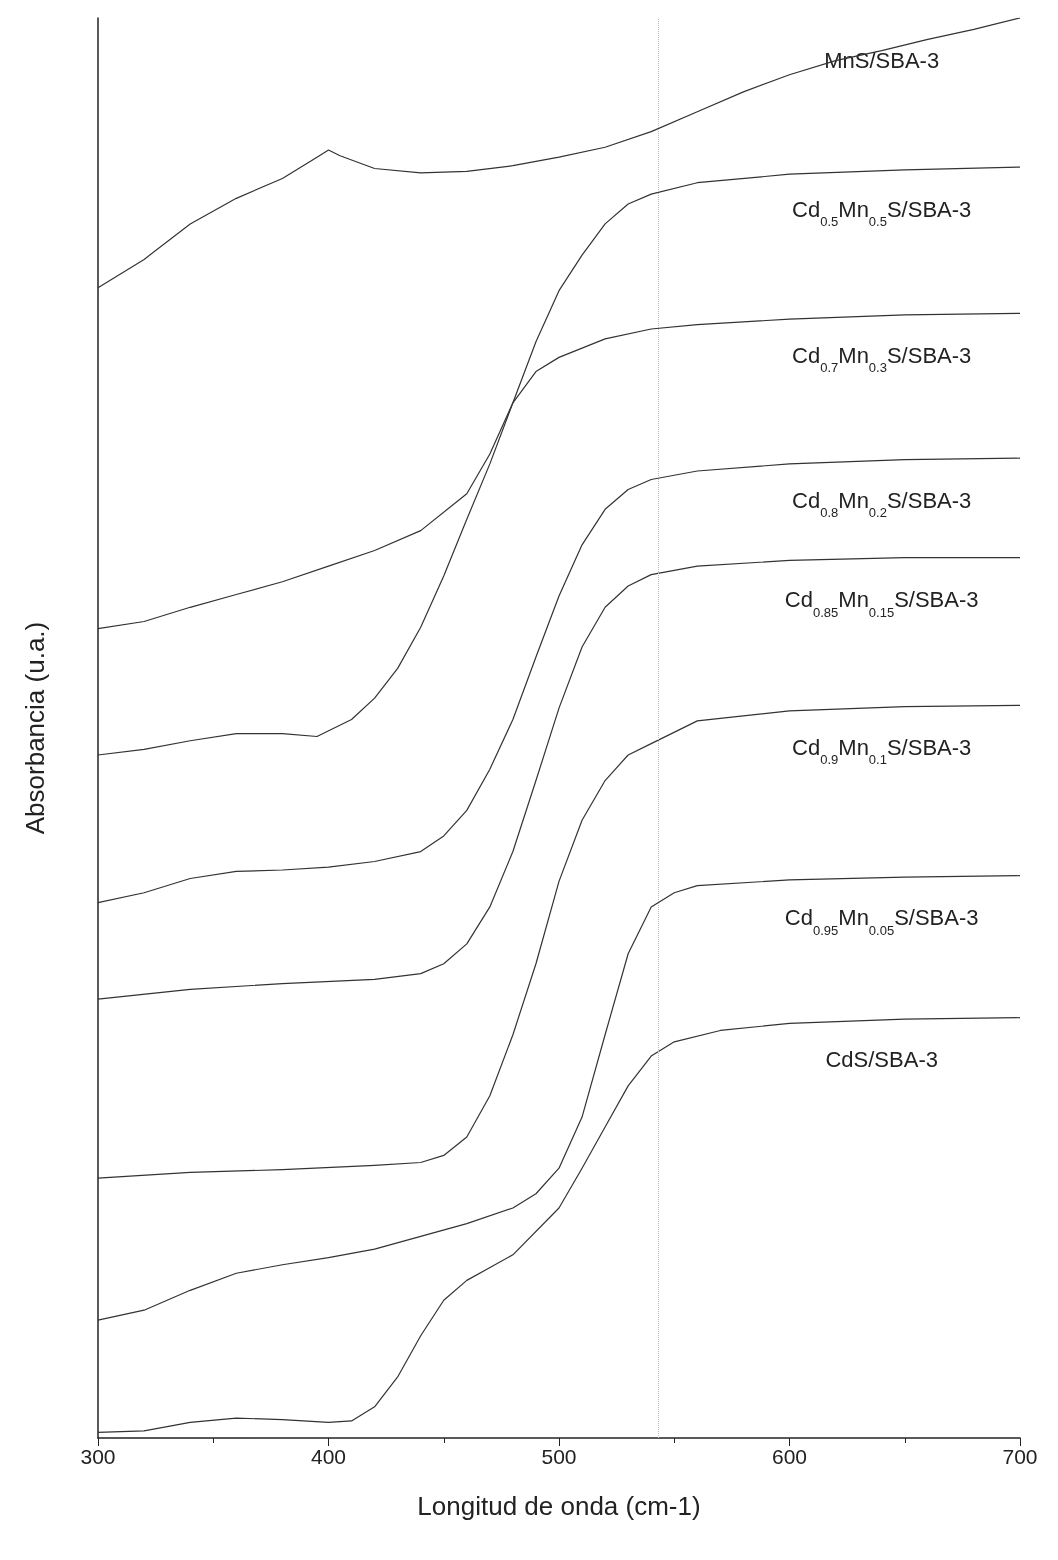 Image resolution: width=1058 pixels, height=1560 pixels. What do you see at coordinates (328, 1456) in the screenshot?
I see `x-tick-label: 400` at bounding box center [328, 1456].